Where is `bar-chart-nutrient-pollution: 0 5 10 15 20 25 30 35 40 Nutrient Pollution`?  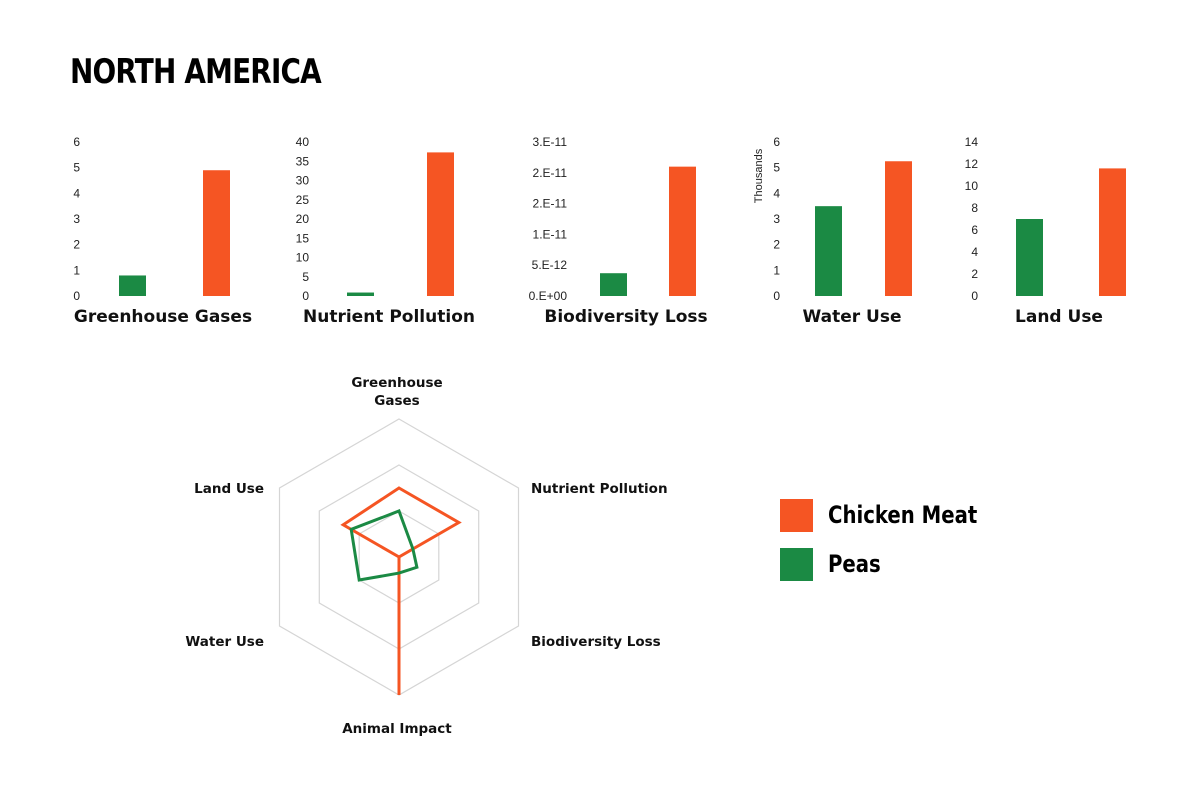 bar-chart-nutrient-pollution: 0 5 10 15 20 25 30 35 40 Nutrient Pollution is located at coordinates (385, 231).